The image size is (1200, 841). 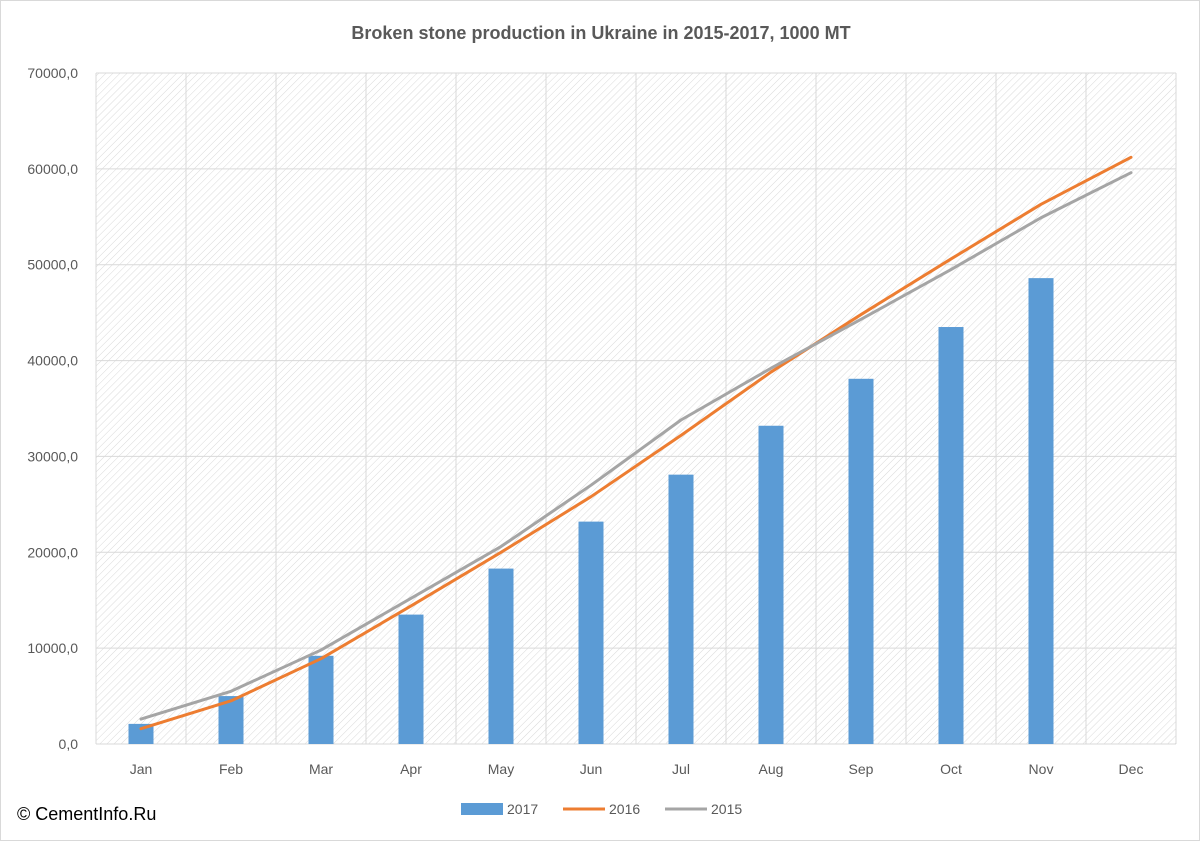 I want to click on legend-label-2017: 2017, so click(x=522, y=809).